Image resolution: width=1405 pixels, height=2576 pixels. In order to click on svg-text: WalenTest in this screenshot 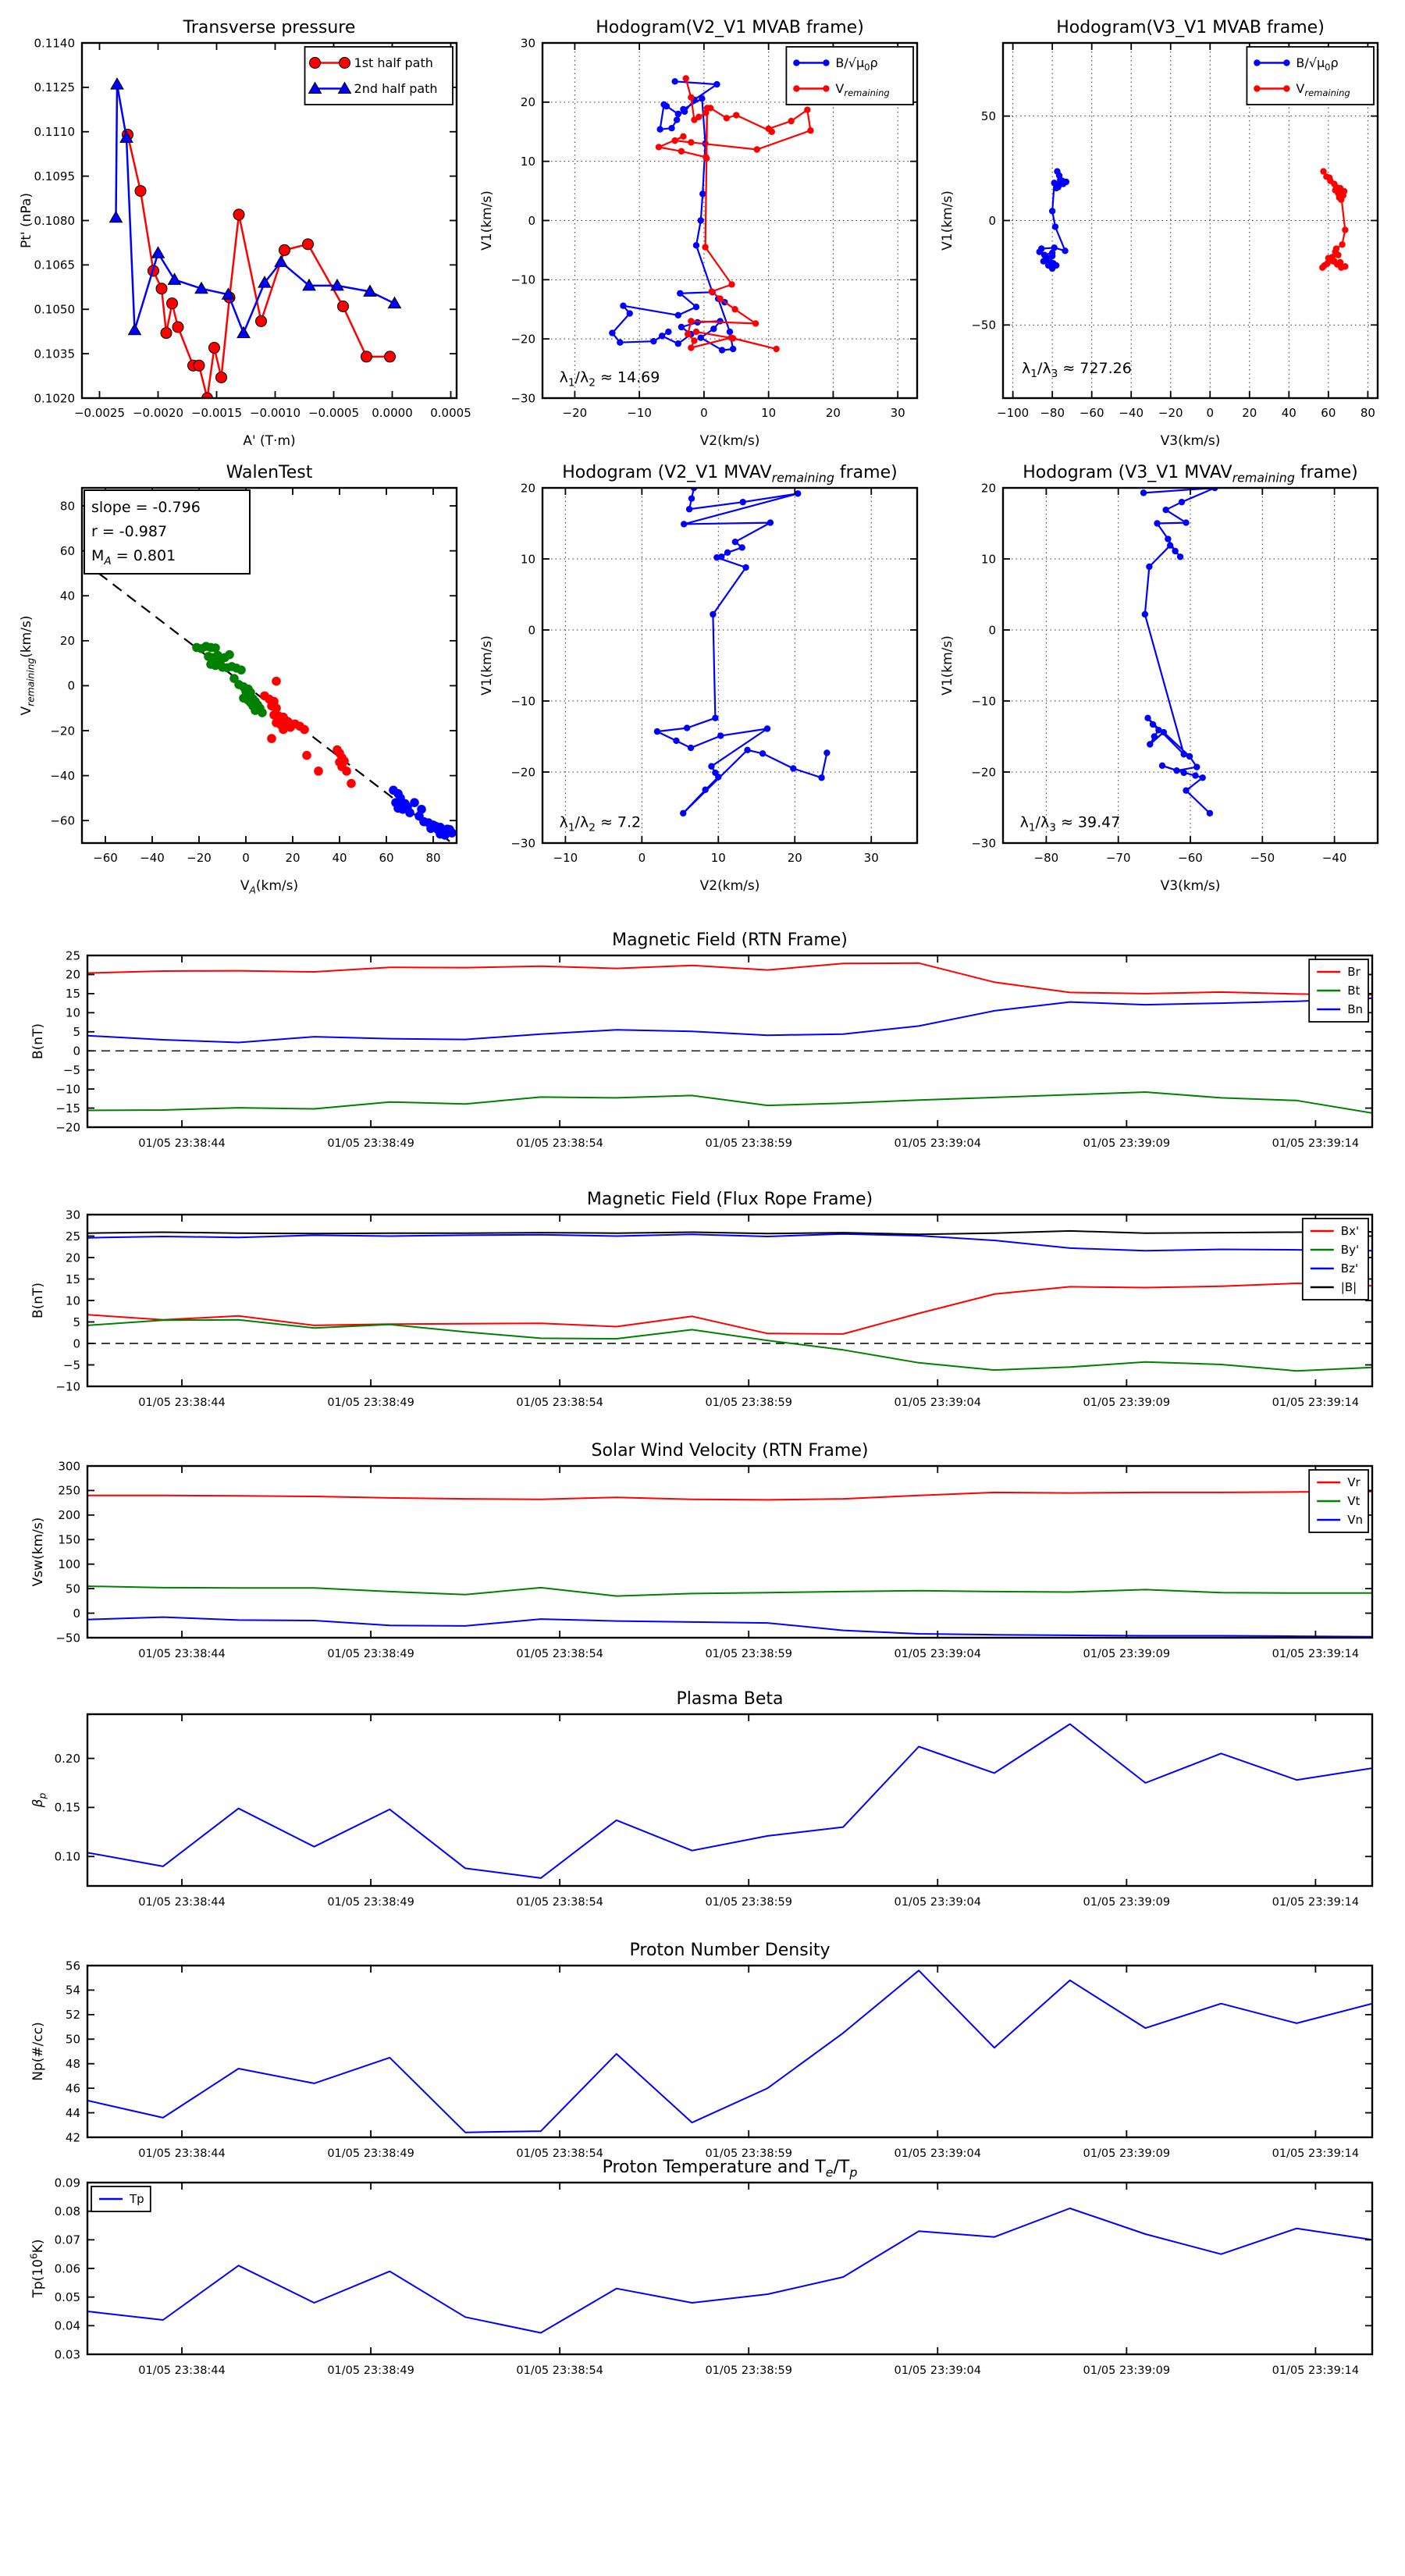, I will do `click(270, 472)`.